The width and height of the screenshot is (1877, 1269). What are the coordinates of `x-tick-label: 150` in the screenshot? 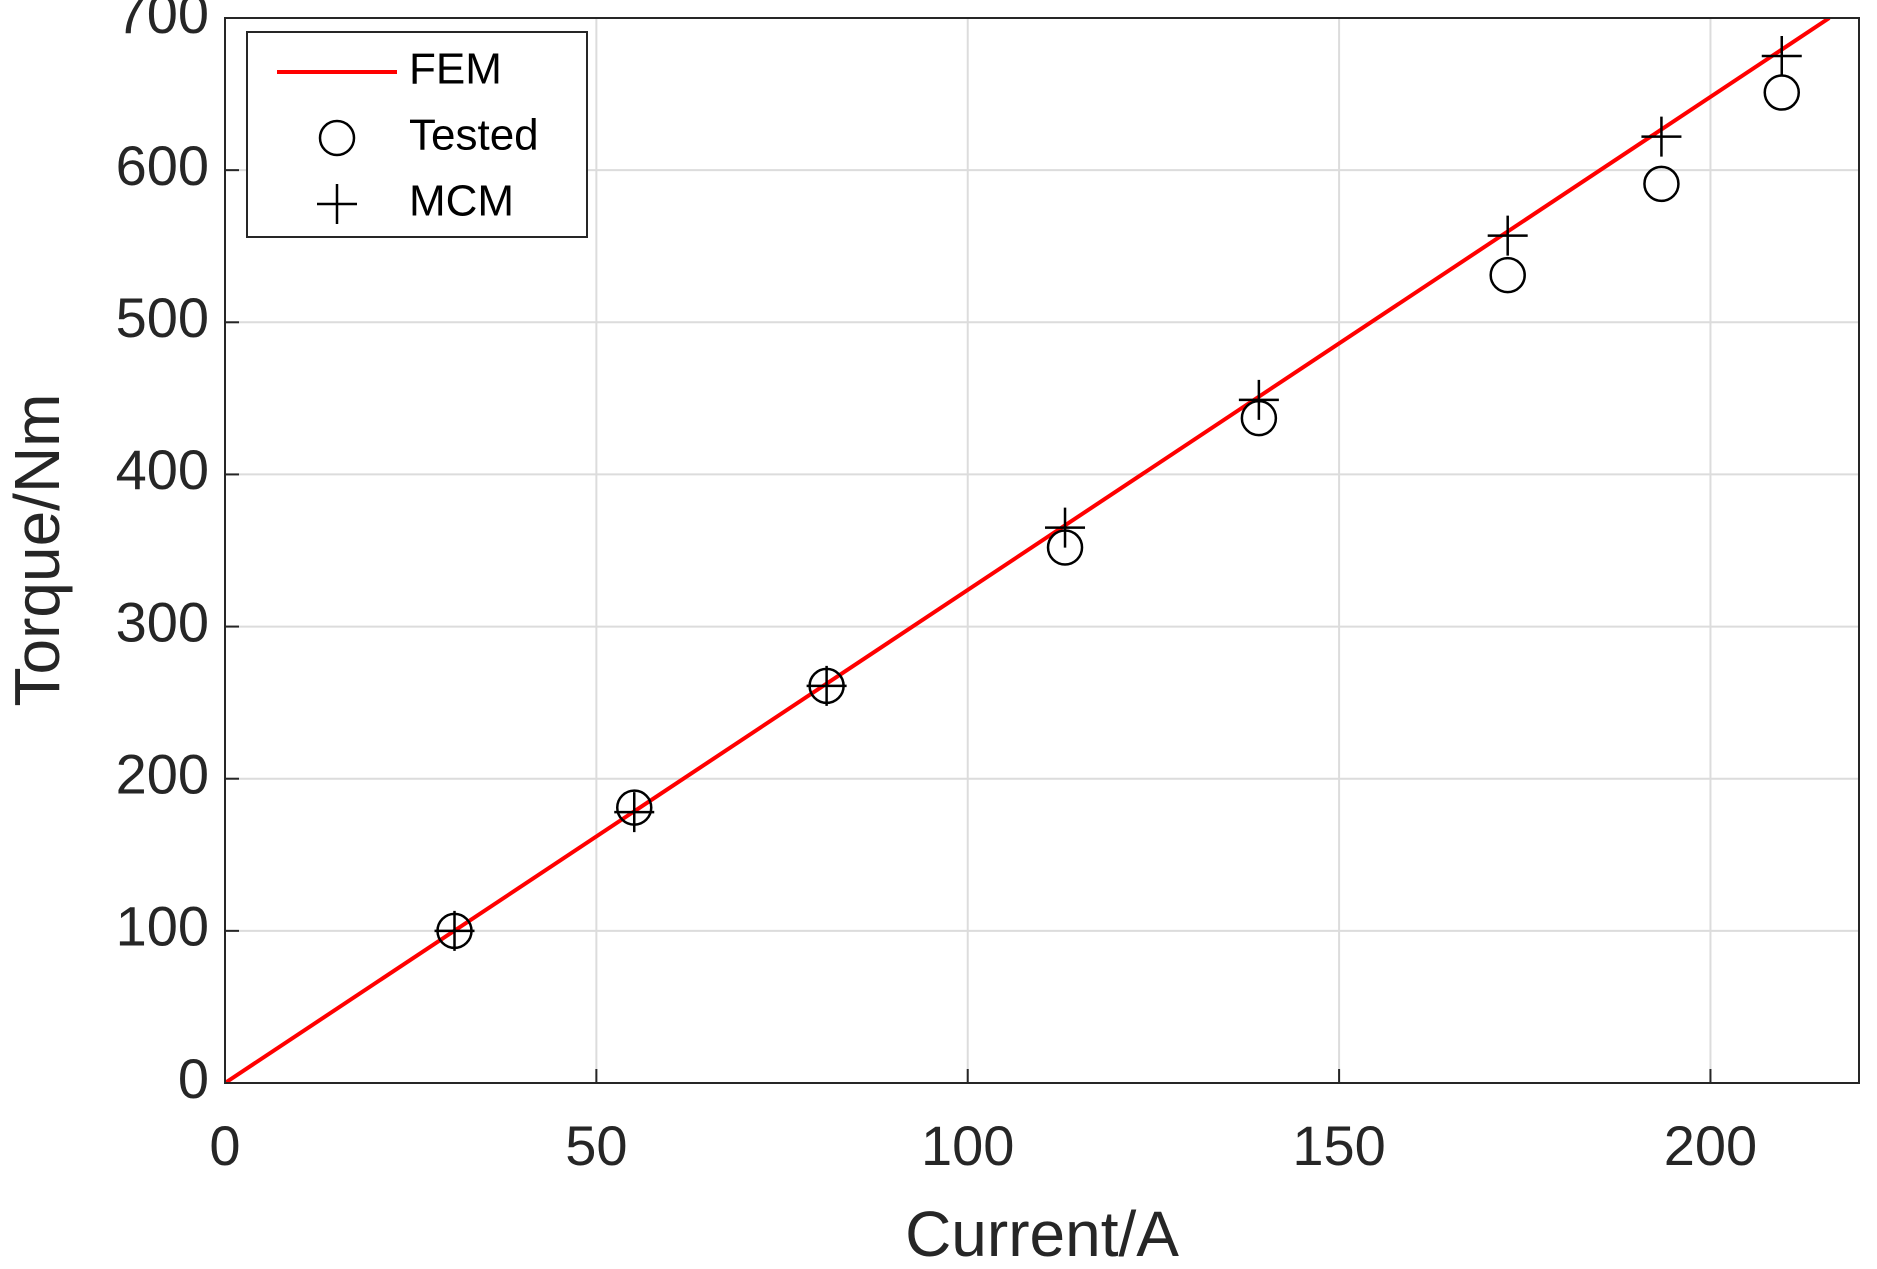 It's located at (1338, 1145).